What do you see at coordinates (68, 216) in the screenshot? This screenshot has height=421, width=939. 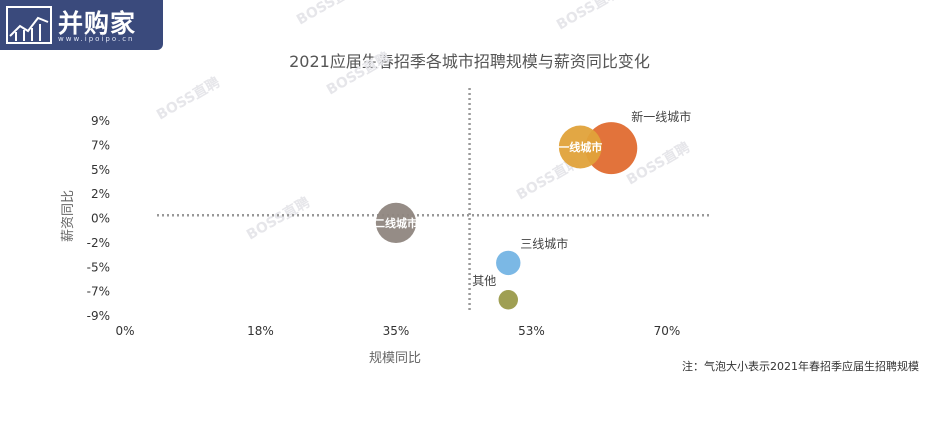 I see `y-axis-label: 薪资同比` at bounding box center [68, 216].